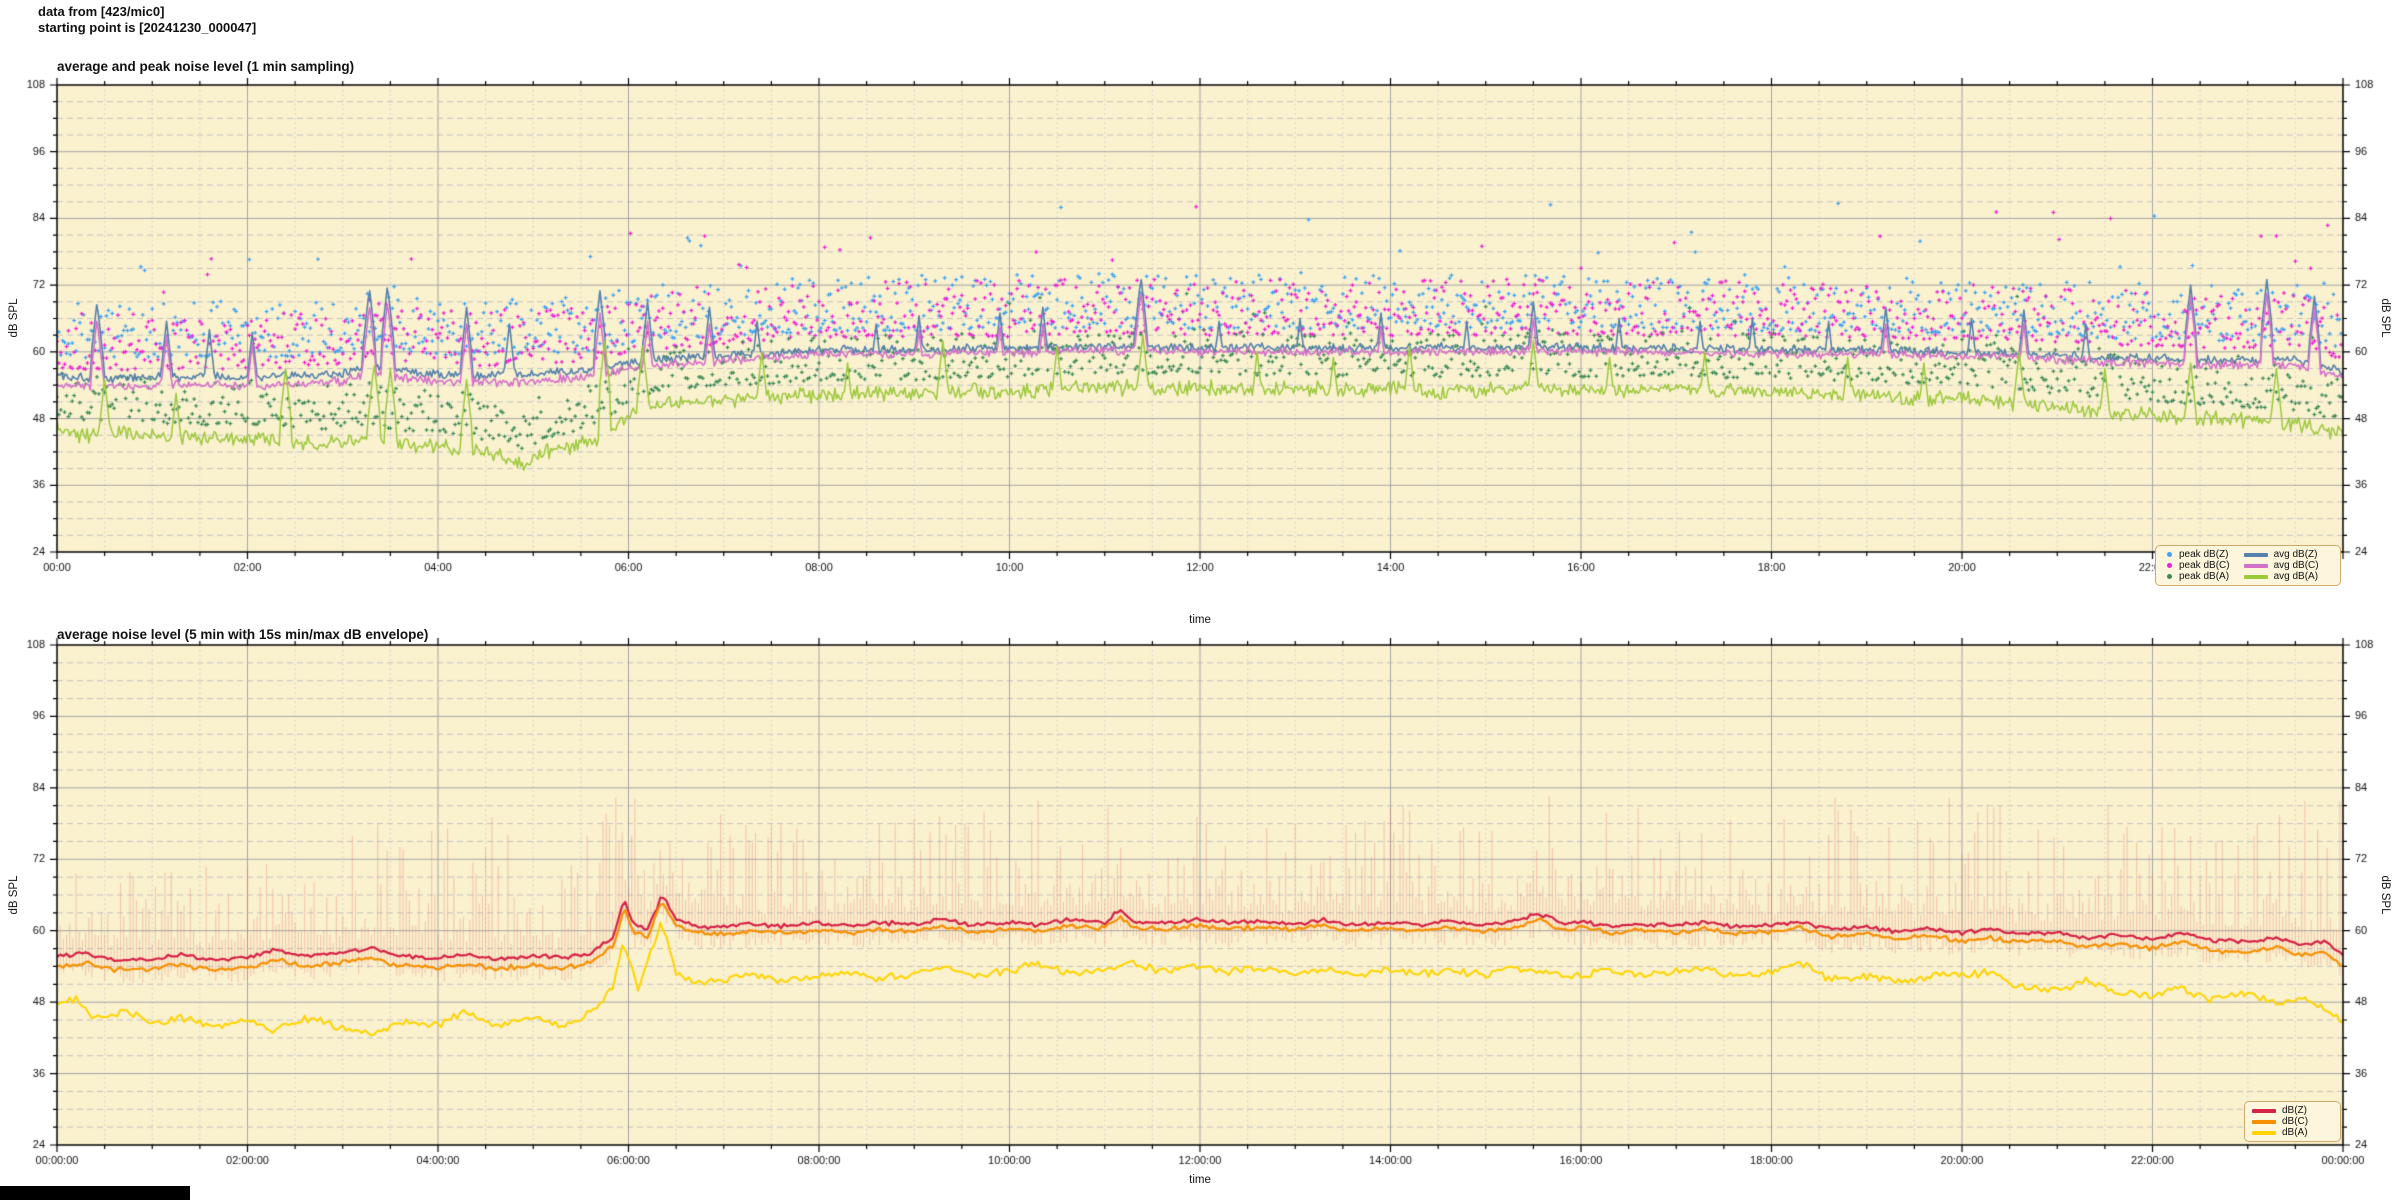  Describe the element at coordinates (1200, 1180) in the screenshot. I see `chart2-xaxis-label: time` at that location.